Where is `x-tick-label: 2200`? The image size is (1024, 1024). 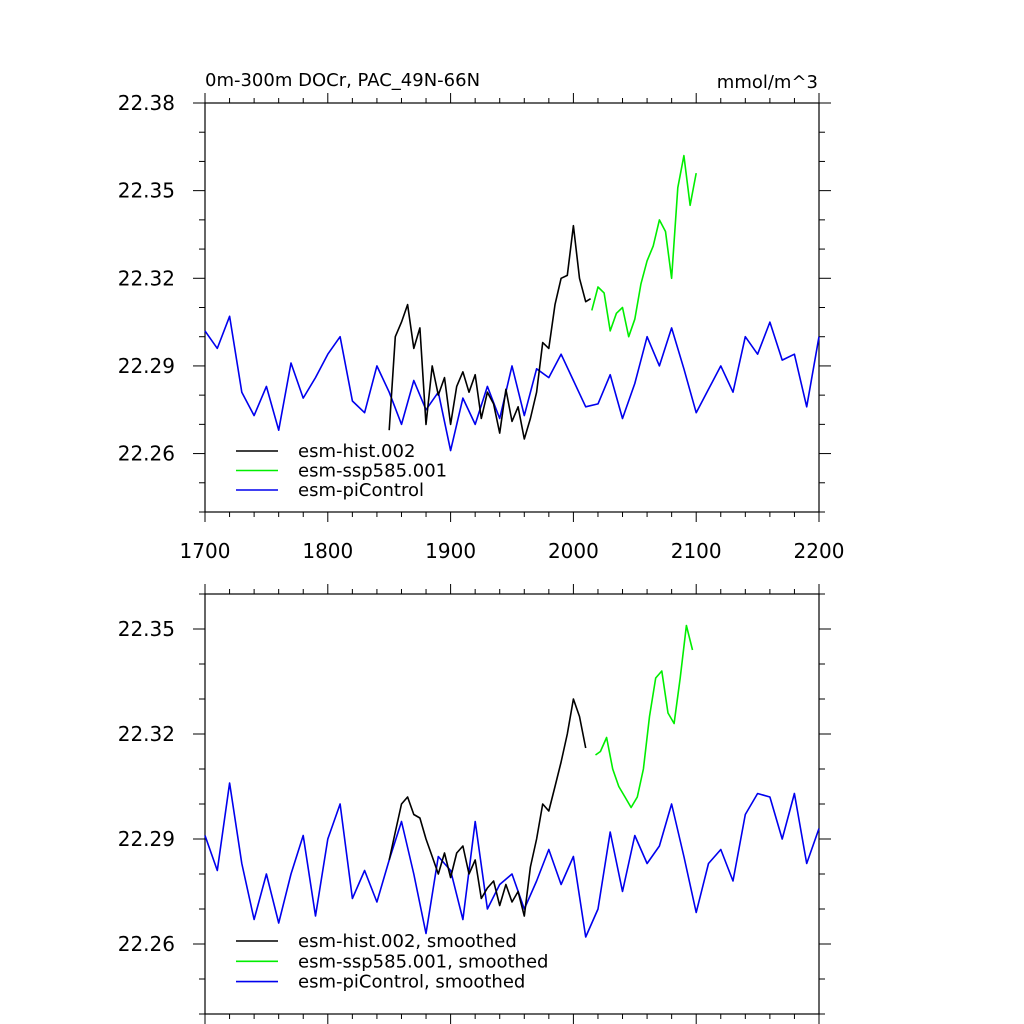 x-tick-label: 2200 is located at coordinates (819, 551).